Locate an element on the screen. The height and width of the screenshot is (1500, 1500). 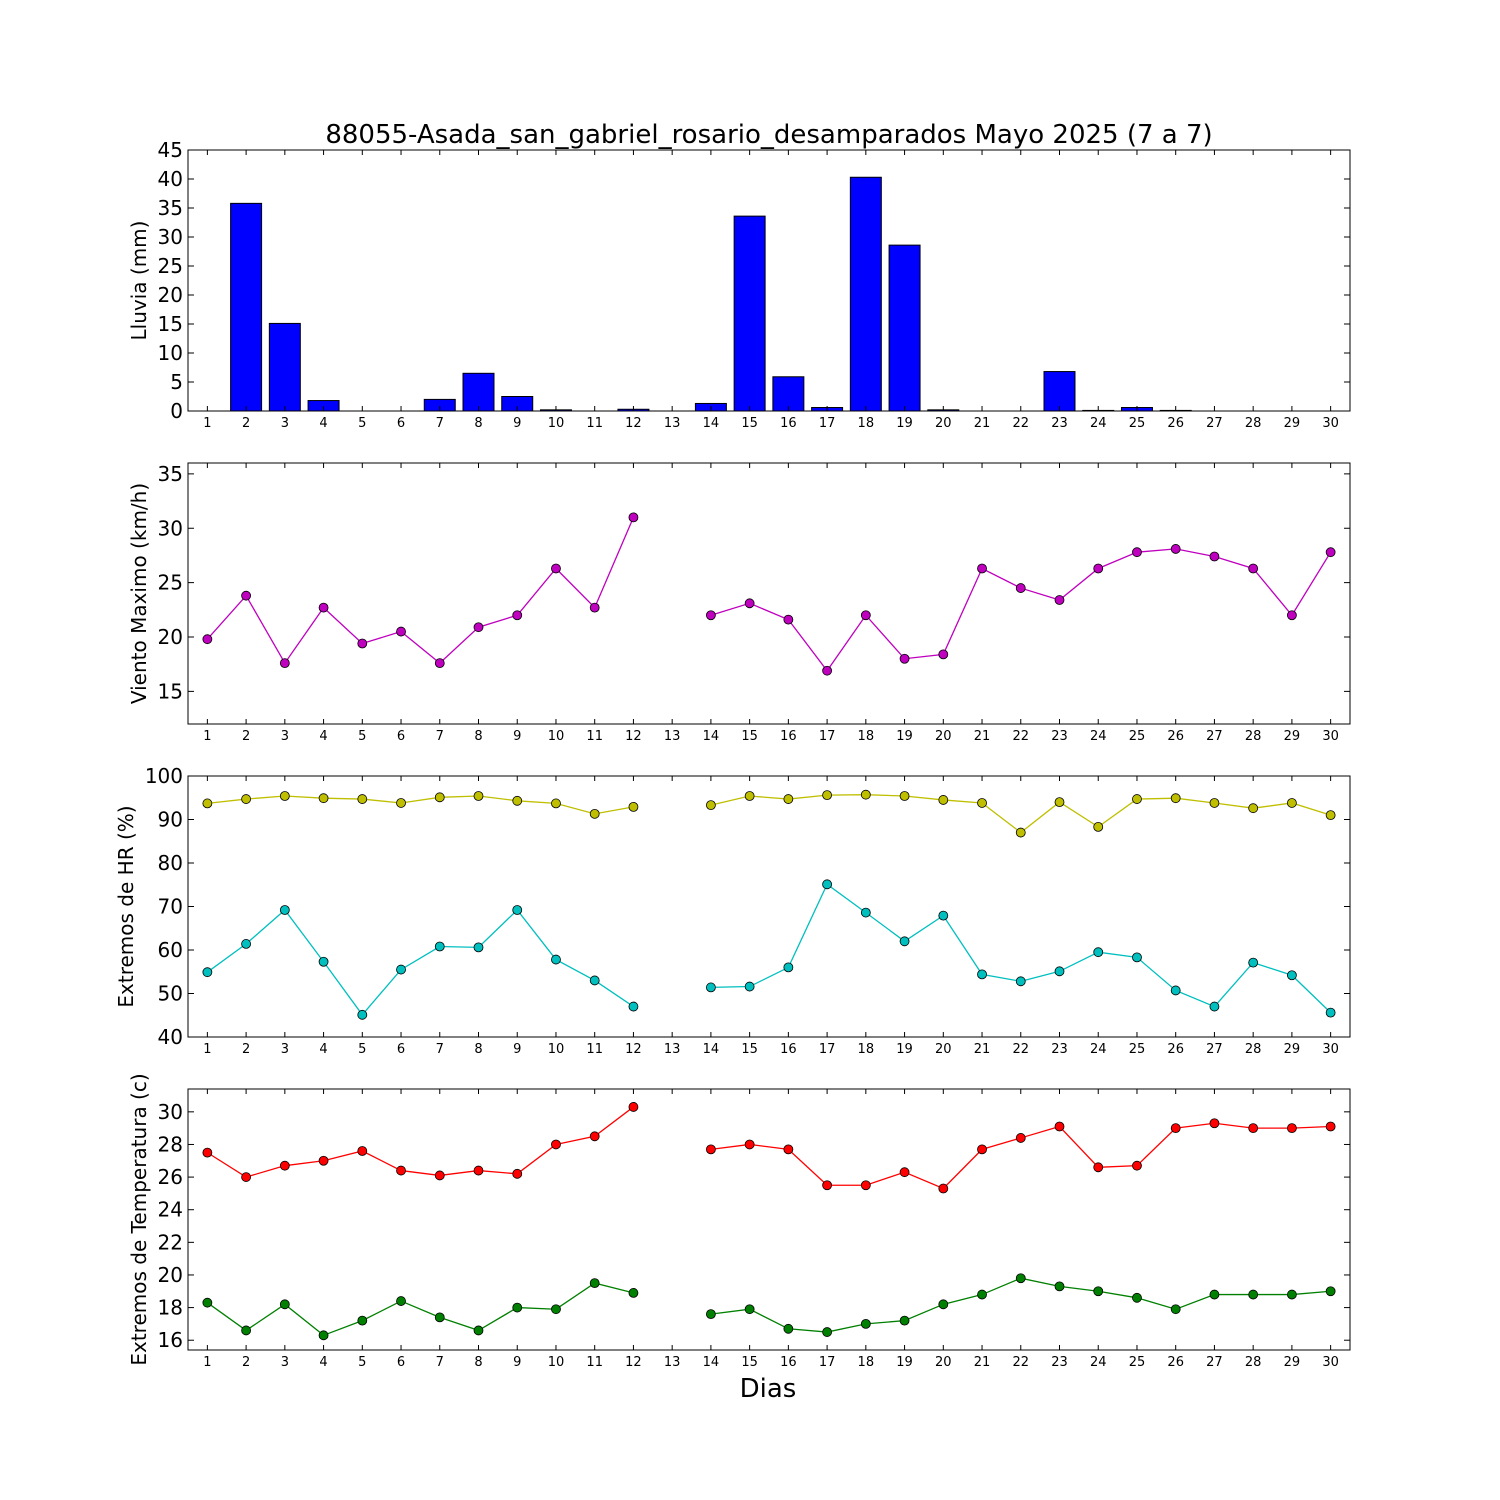
x-tick-label: 18 is located at coordinates (866, 423).